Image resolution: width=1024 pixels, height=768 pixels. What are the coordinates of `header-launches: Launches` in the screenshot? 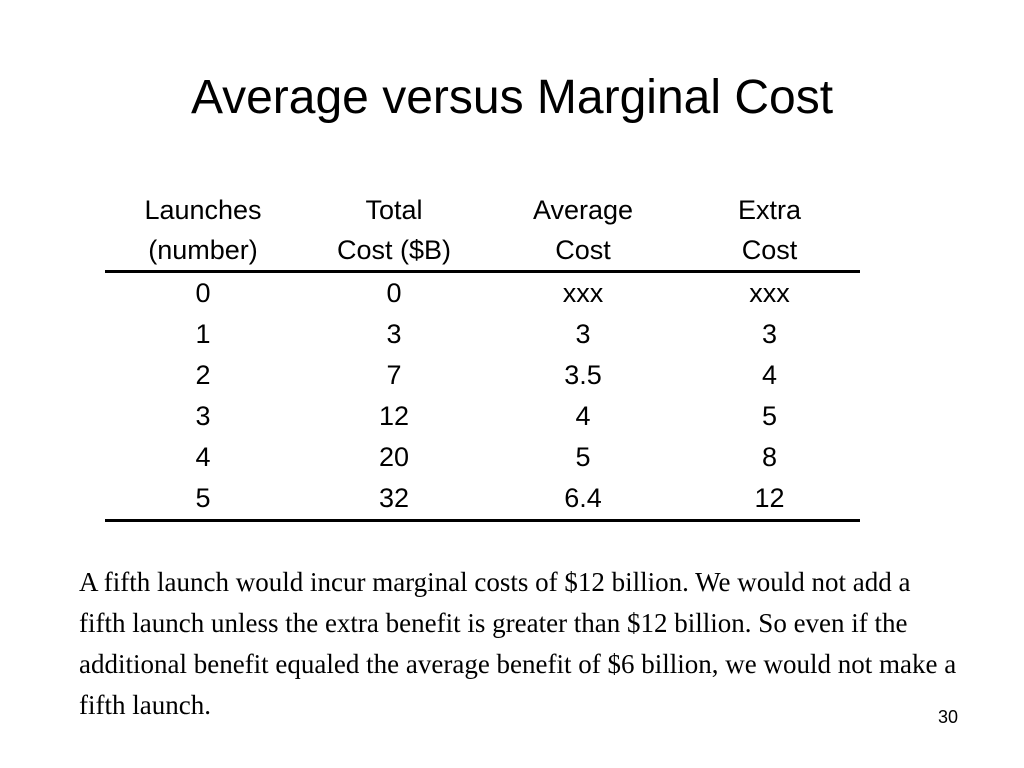 It's located at (203, 210).